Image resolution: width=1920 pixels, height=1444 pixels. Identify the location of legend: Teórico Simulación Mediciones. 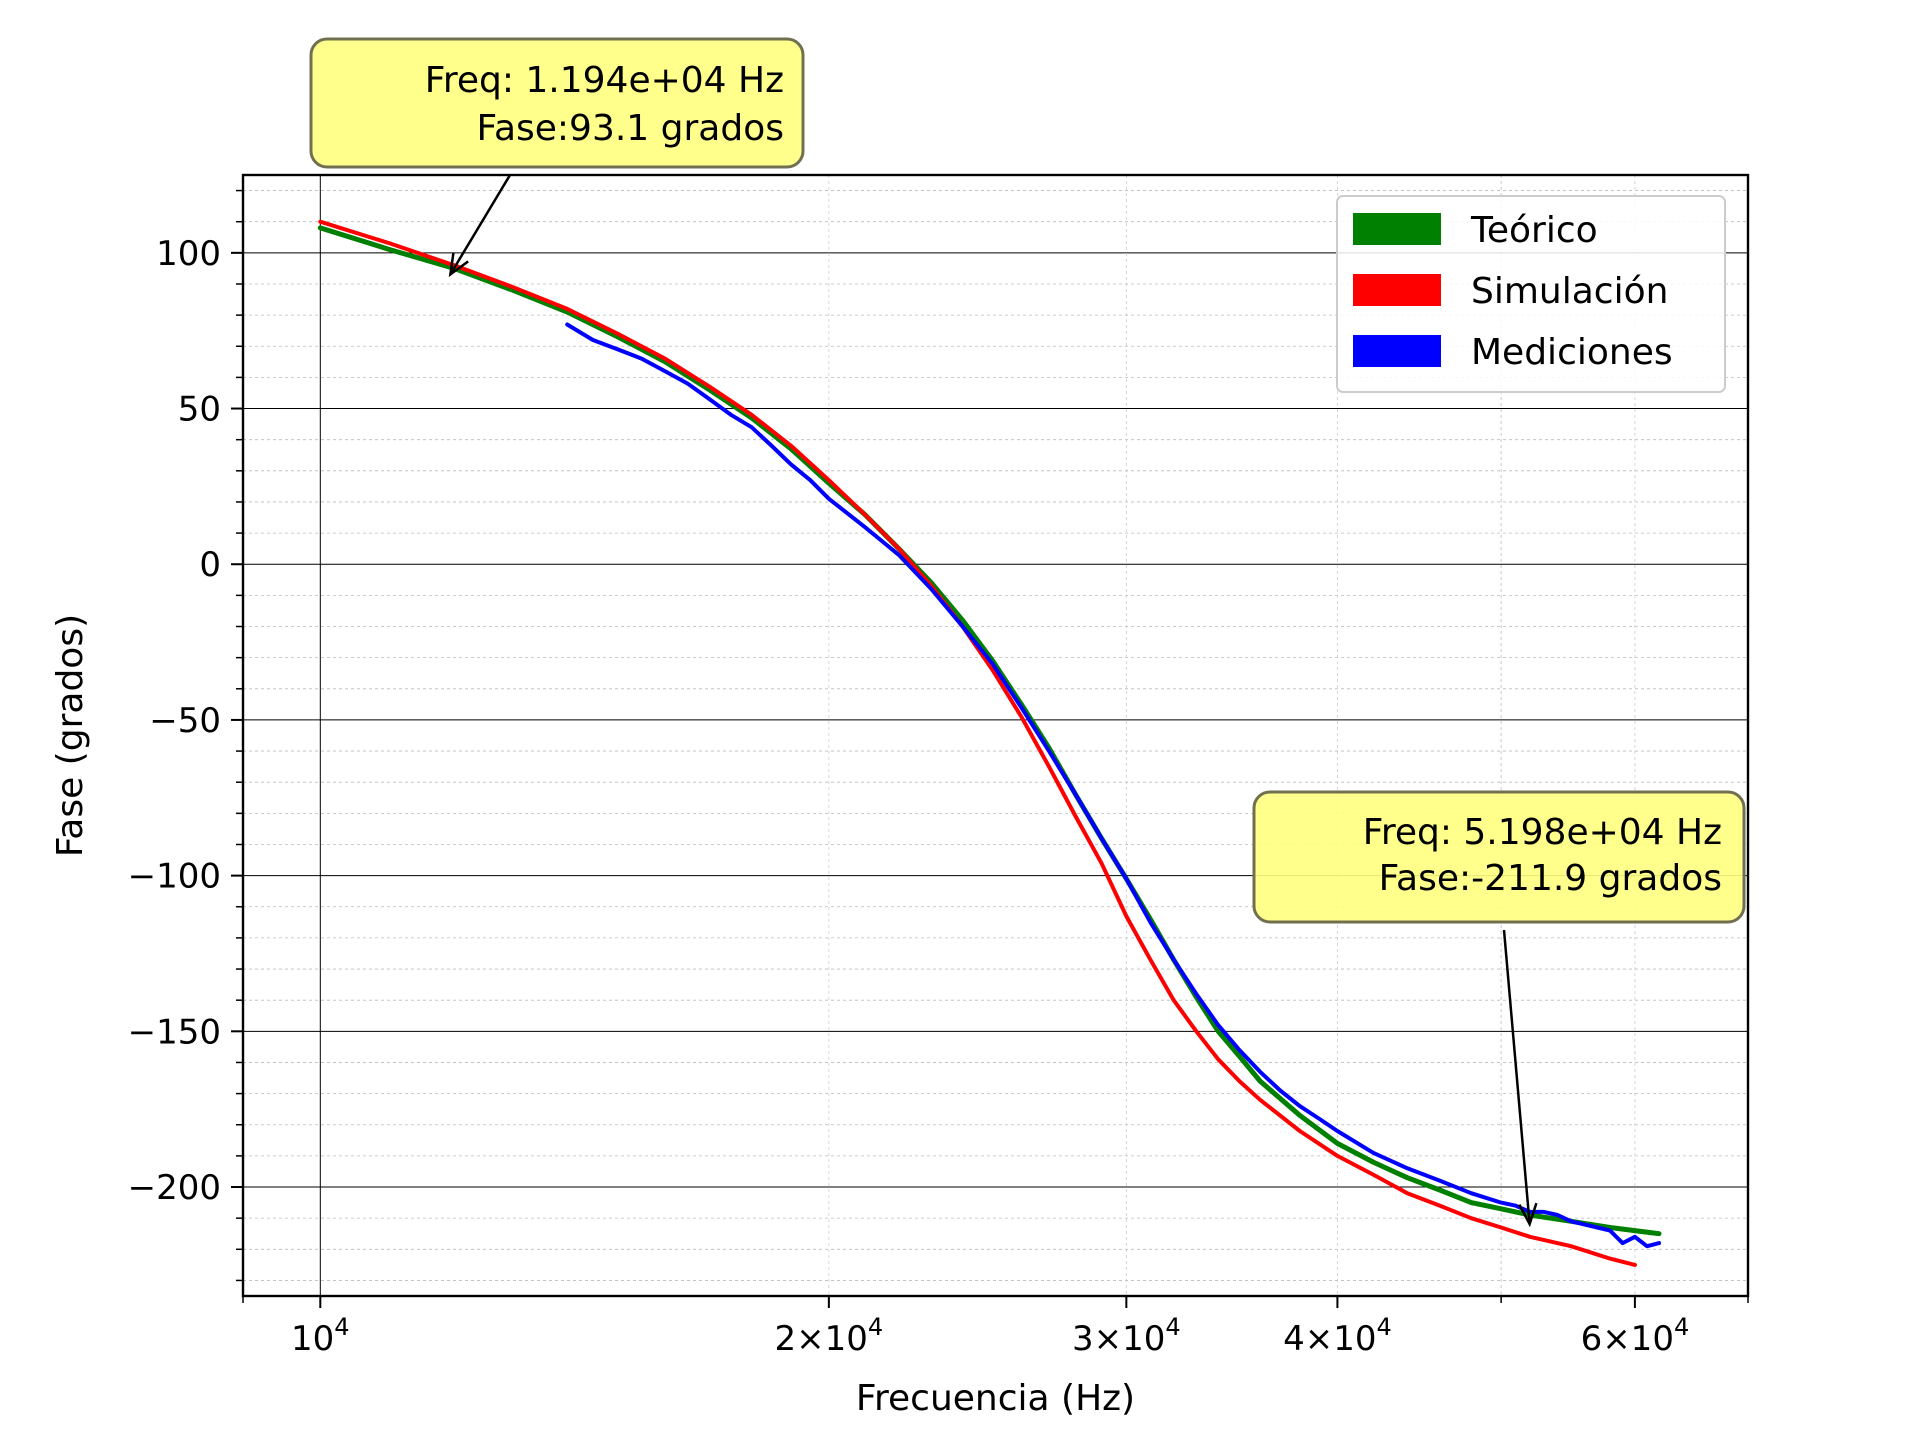
(1531, 294).